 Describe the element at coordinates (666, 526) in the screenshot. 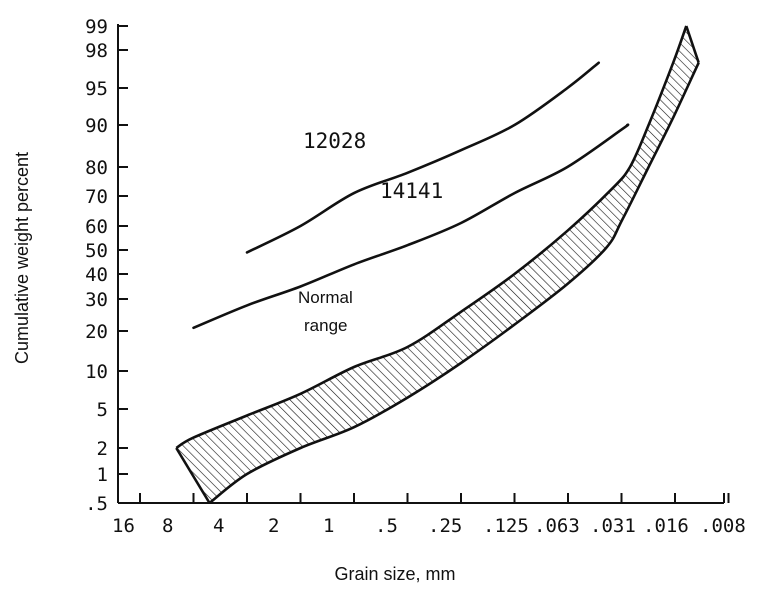

I see `x-tick-label: .016` at that location.